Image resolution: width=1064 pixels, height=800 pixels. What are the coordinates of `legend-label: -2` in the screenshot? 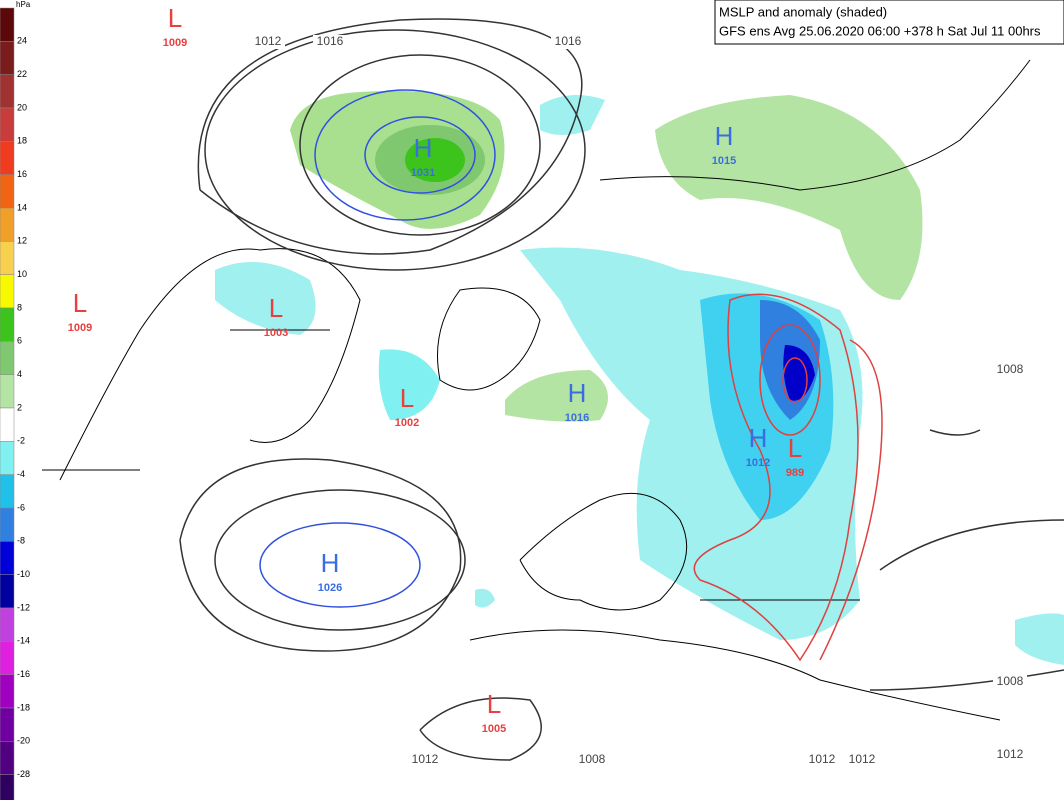 It's located at (21, 441).